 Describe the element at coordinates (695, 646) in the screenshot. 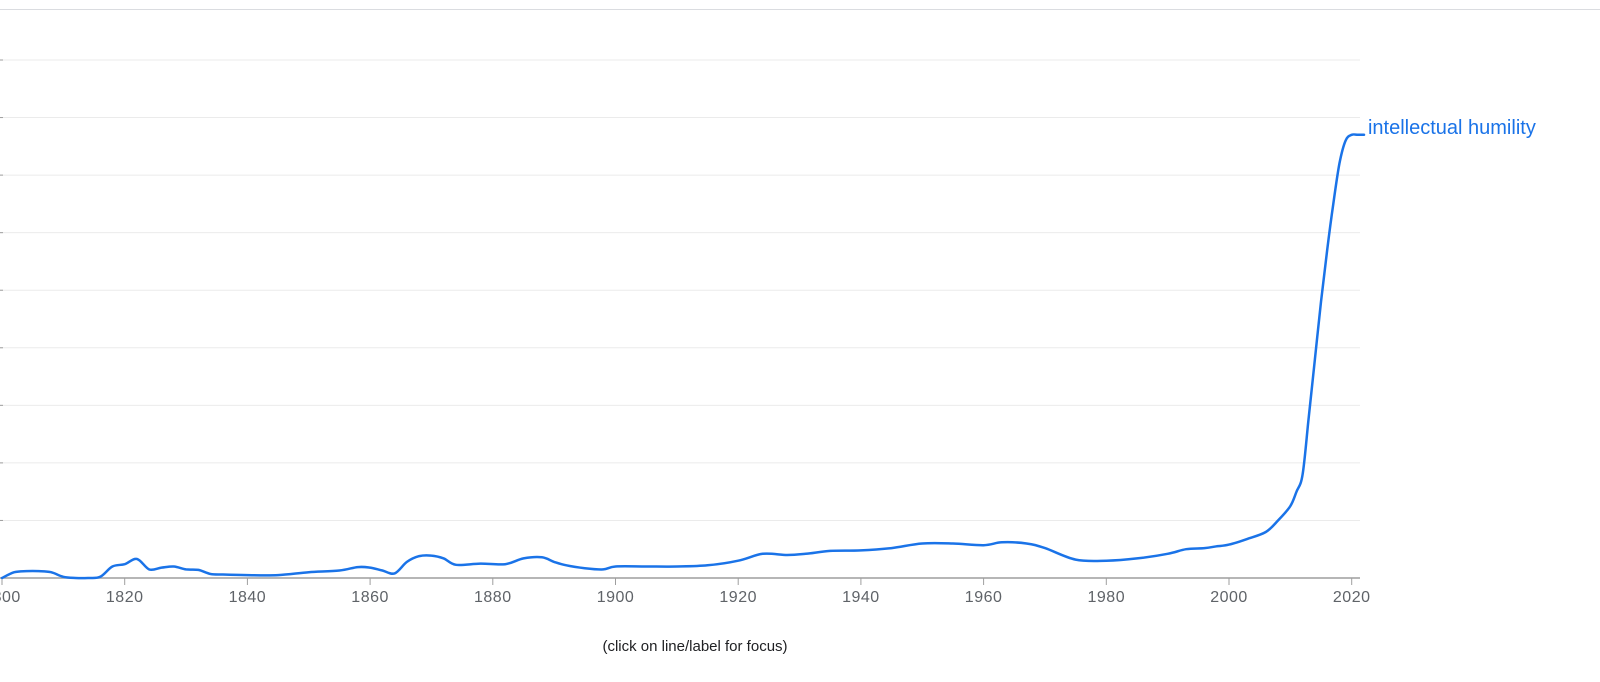

I see `chart-caption: (click on line/label for focus)` at that location.